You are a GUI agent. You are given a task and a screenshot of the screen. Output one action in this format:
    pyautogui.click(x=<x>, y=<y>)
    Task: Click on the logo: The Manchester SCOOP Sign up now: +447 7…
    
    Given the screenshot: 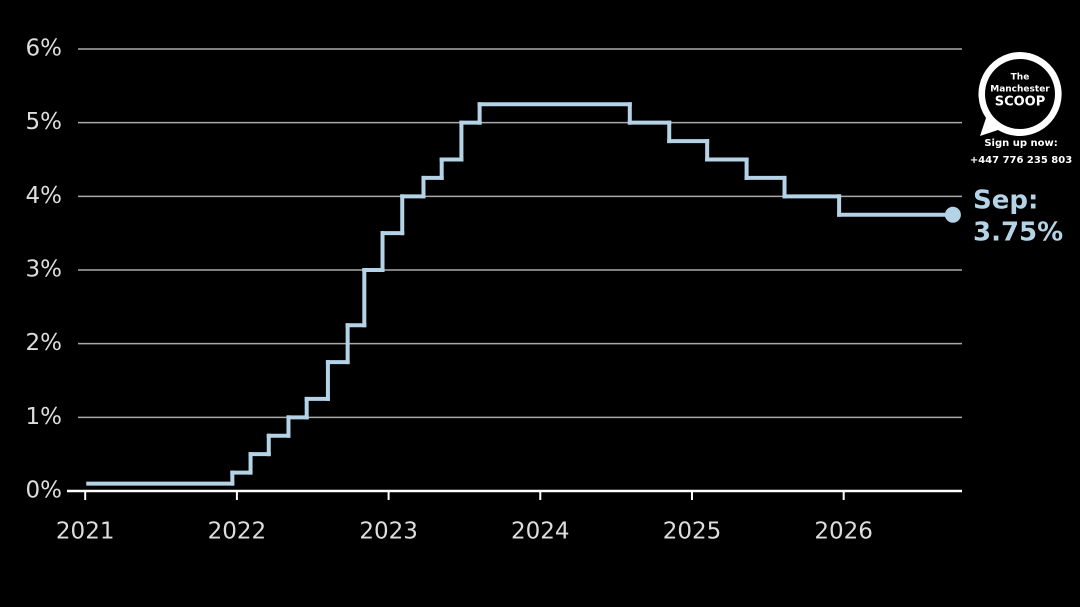 What is the action you would take?
    pyautogui.click(x=1021, y=109)
    